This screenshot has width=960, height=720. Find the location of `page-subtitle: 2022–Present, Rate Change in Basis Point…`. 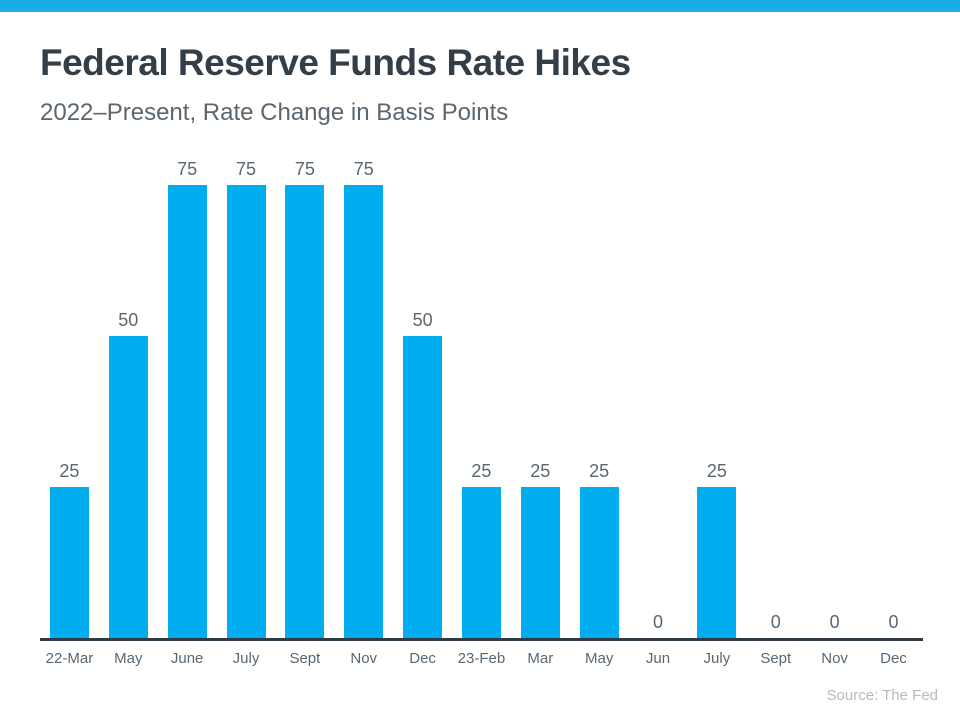

page-subtitle: 2022–Present, Rate Change in Basis Point… is located at coordinates (274, 112).